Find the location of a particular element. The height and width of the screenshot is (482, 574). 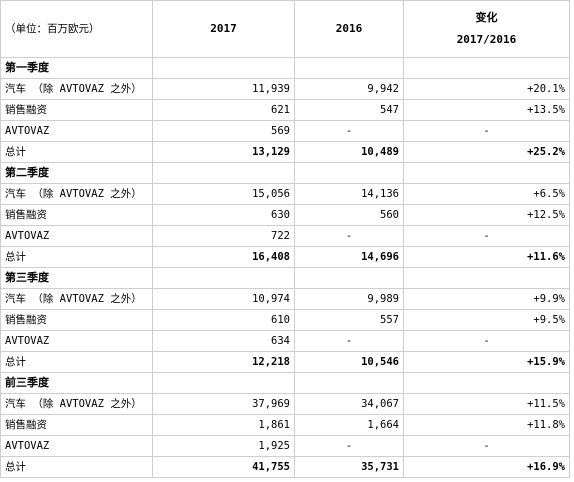

change-value: +6.5% is located at coordinates (486, 194).